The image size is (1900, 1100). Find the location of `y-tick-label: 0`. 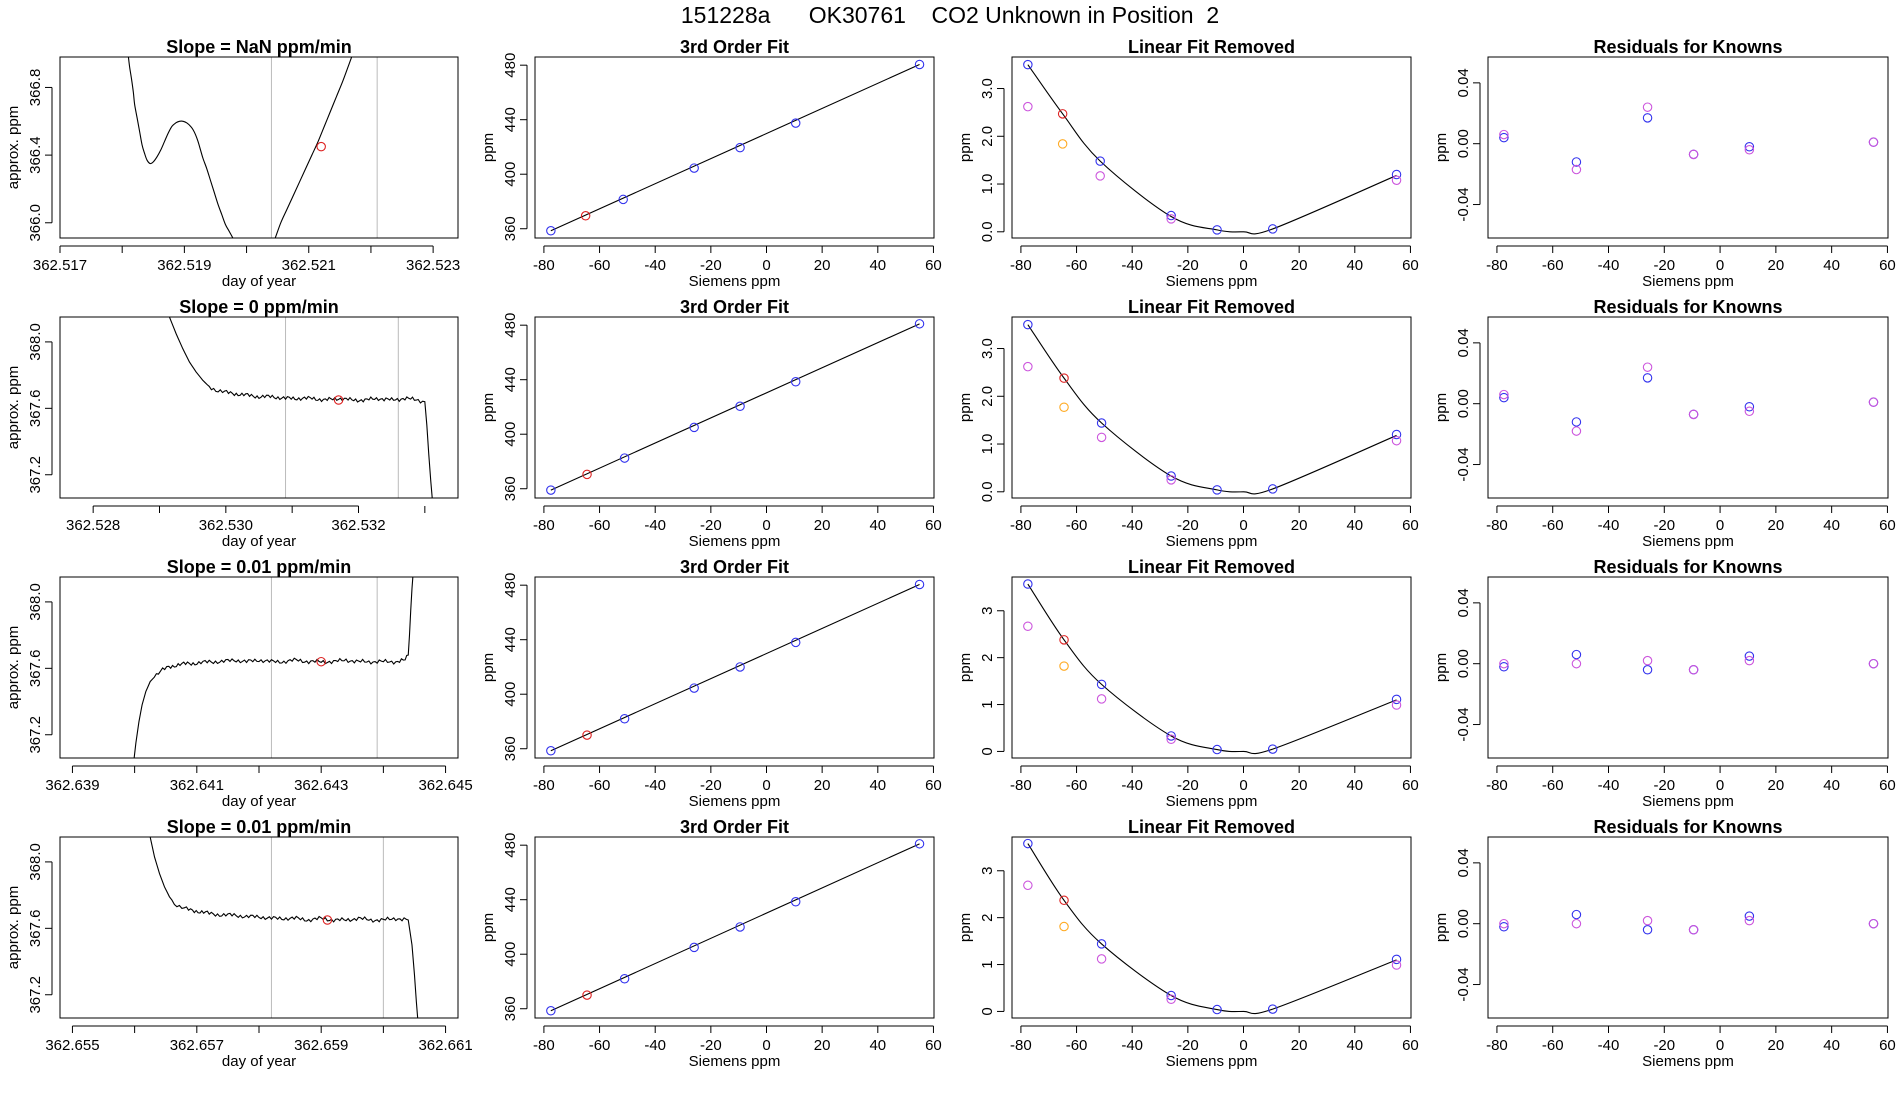

y-tick-label: 0 is located at coordinates (987, 1011).